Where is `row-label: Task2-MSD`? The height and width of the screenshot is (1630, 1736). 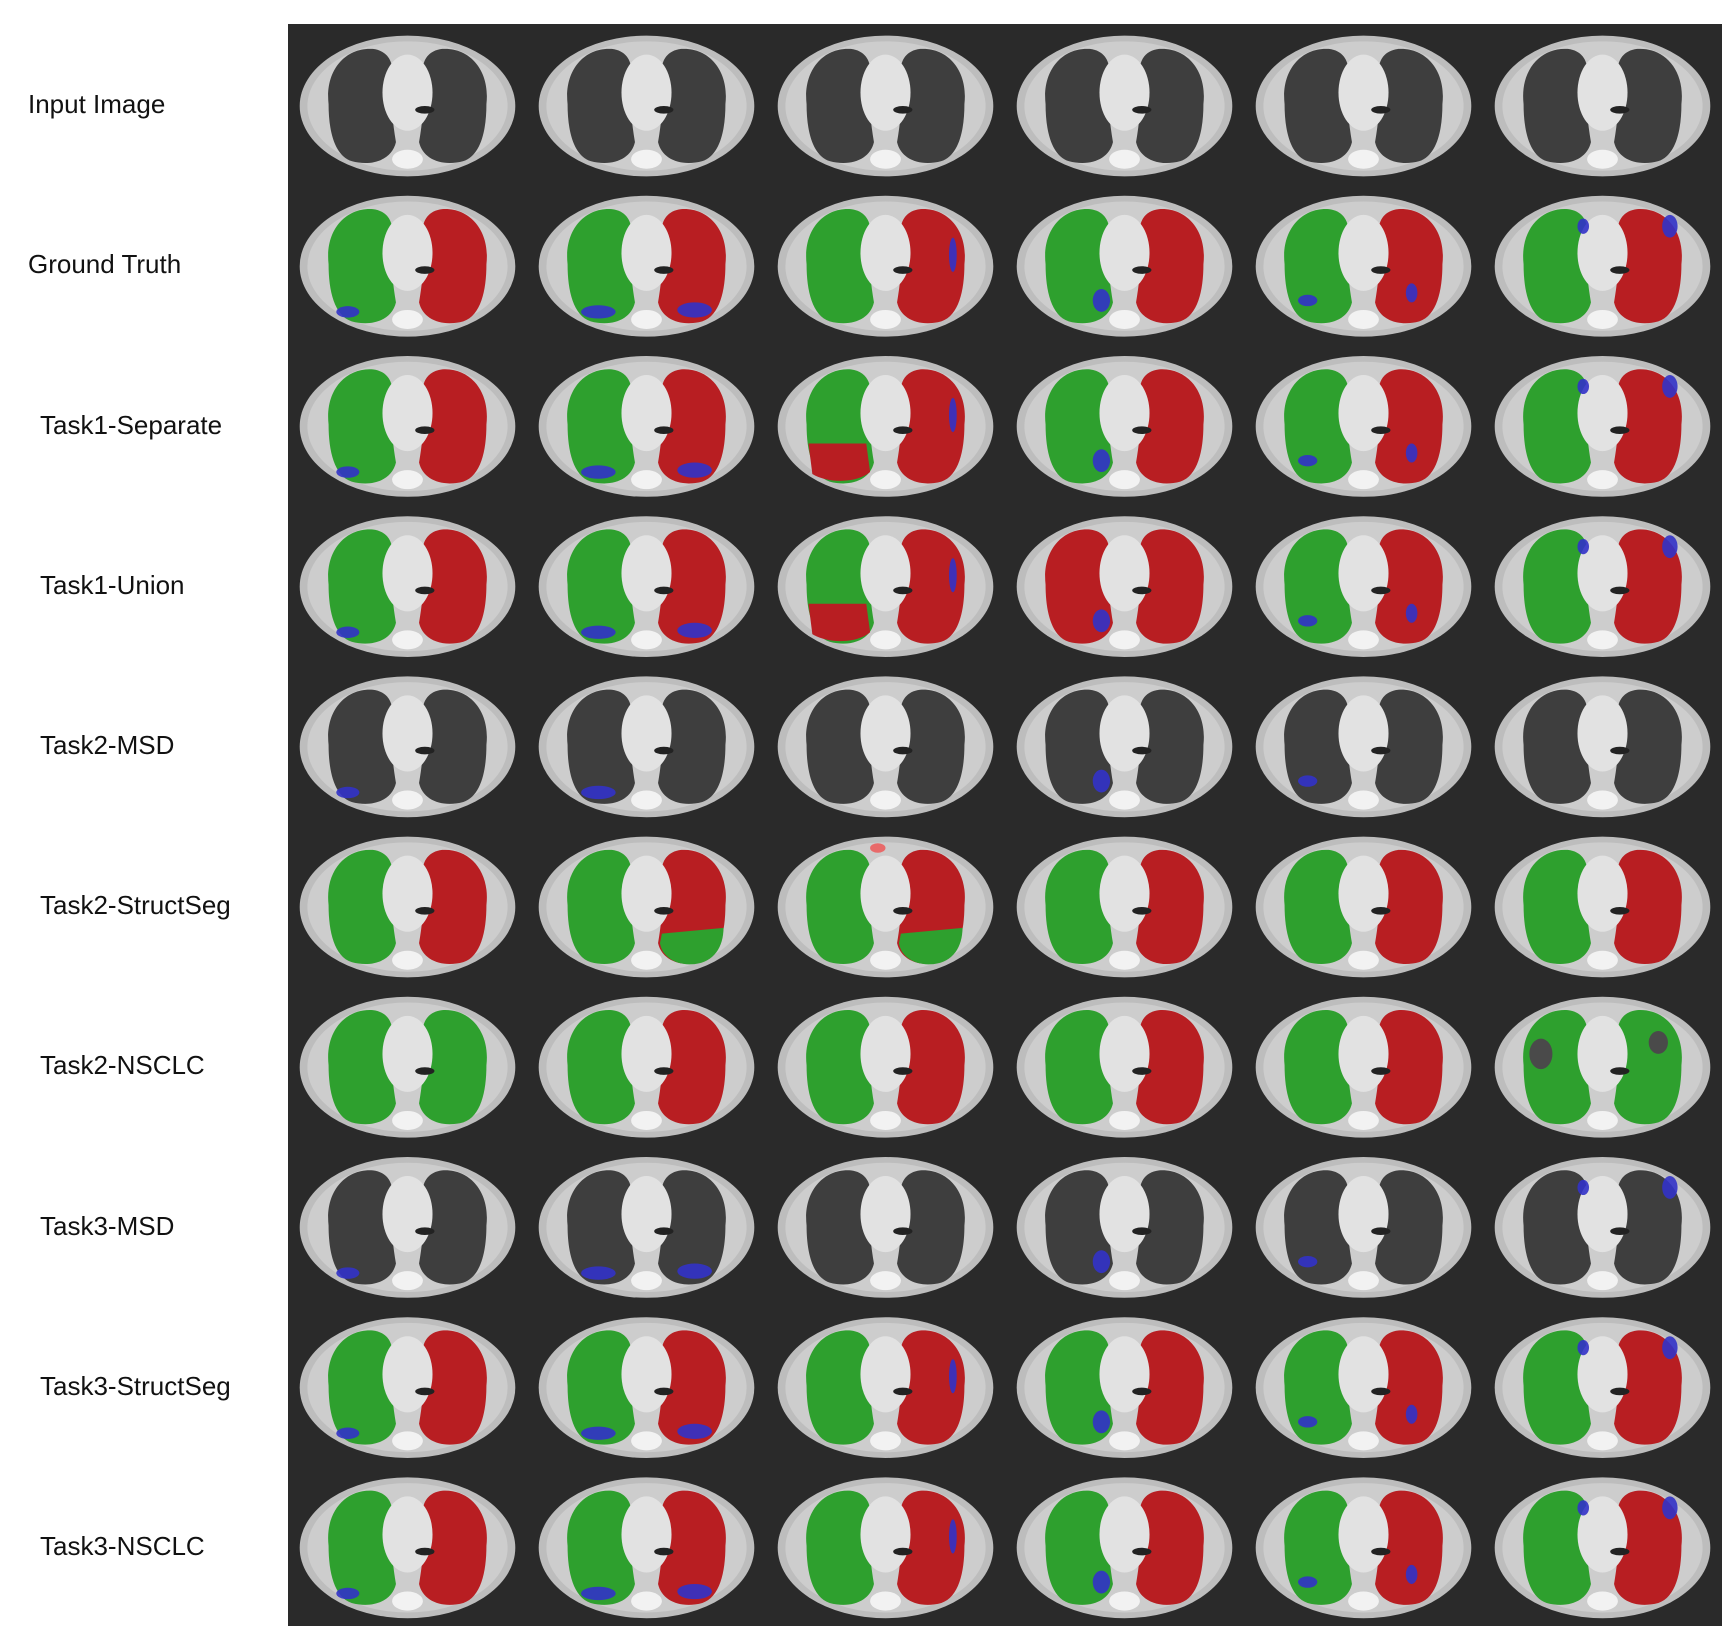
row-label: Task2-MSD is located at coordinates (107, 744).